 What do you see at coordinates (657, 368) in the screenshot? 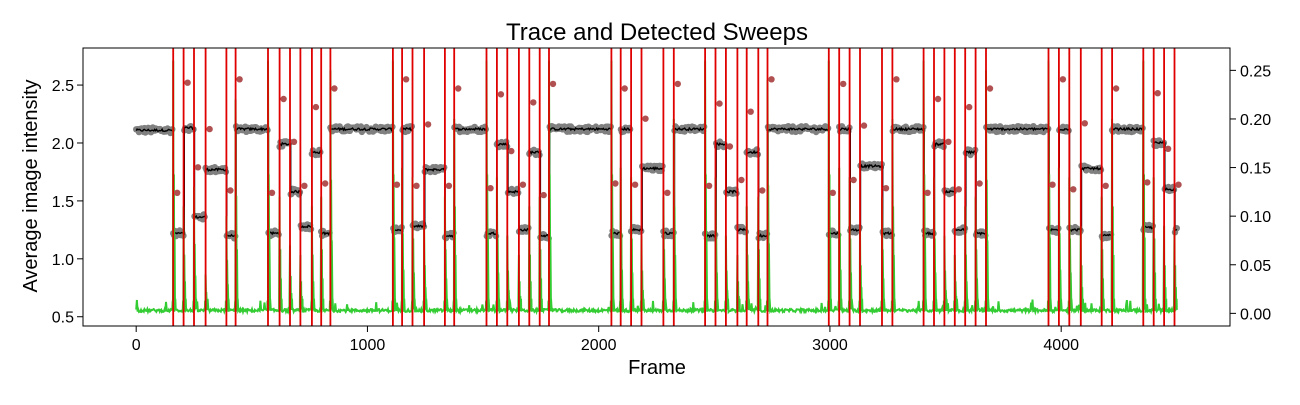
I see `x-axis-label: Frame` at bounding box center [657, 368].